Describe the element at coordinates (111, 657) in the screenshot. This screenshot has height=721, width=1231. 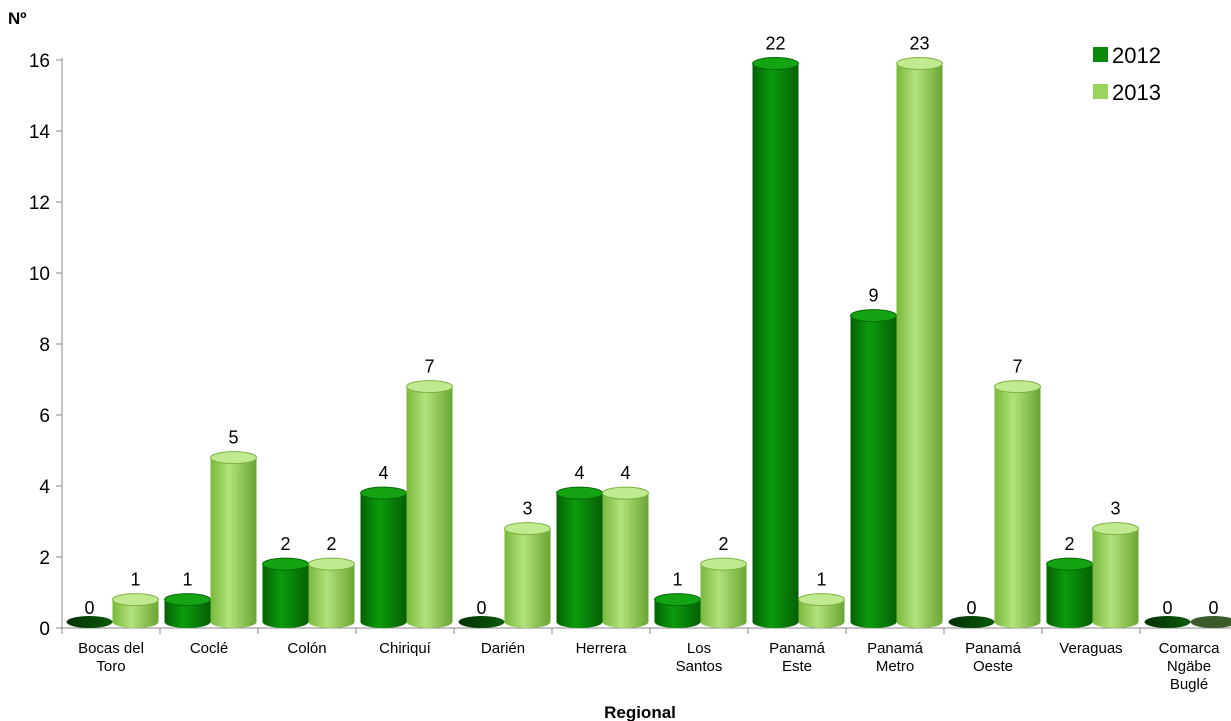
I see `category-label: Bocas del Toro` at that location.